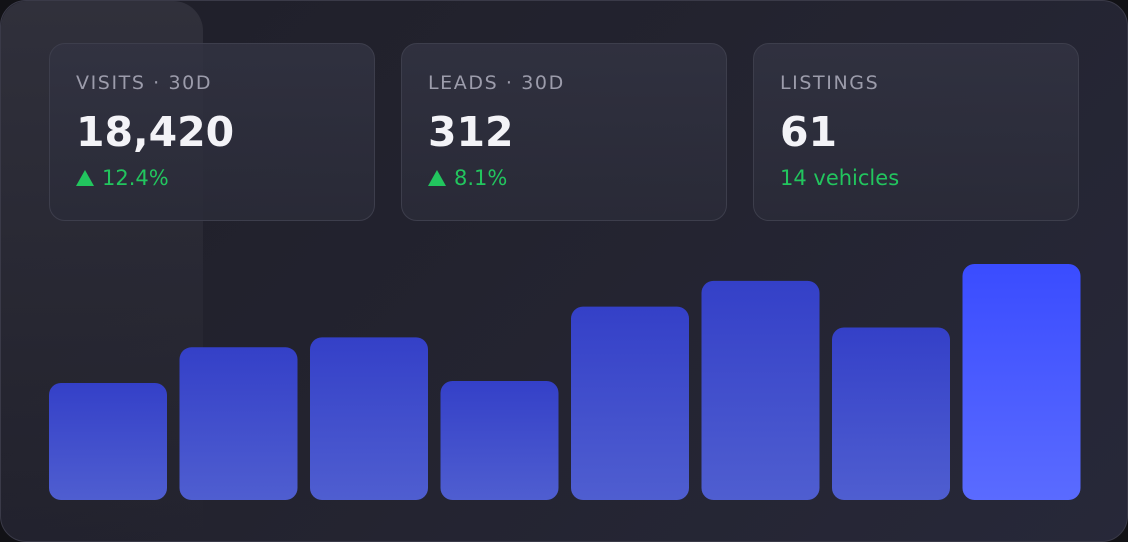 This screenshot has height=542, width=1128. I want to click on stat-value: 18,420, so click(155, 132).